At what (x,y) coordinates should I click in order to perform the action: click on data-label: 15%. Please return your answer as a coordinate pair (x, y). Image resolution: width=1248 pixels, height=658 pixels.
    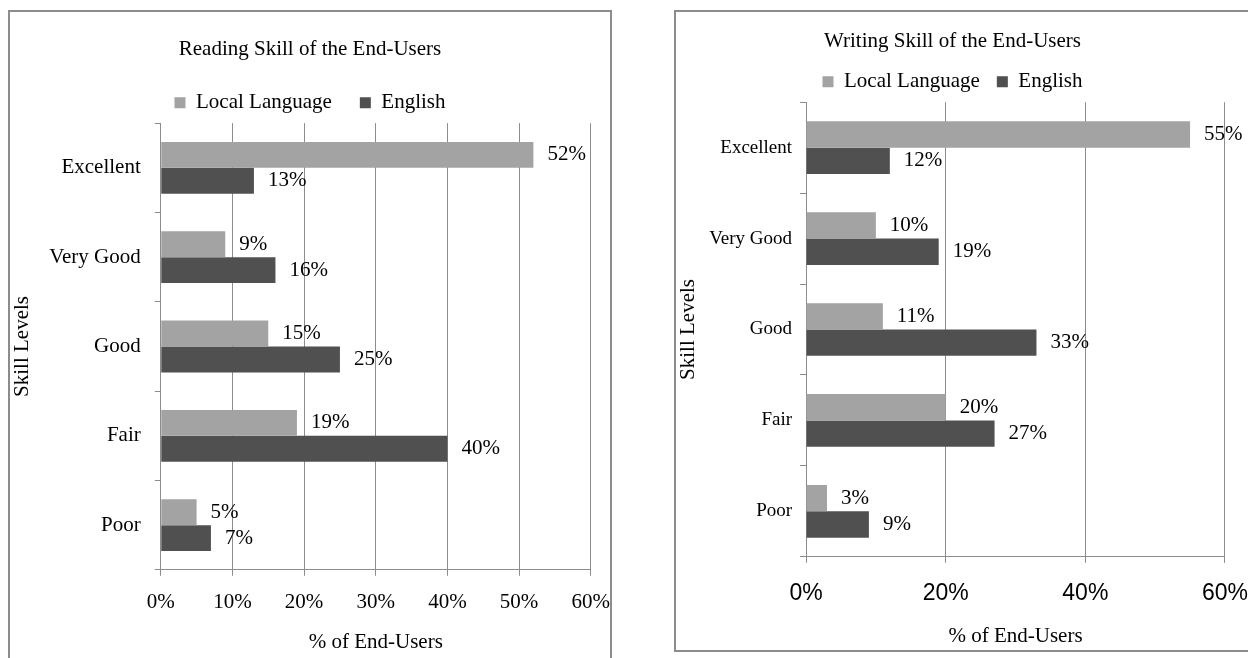
    Looking at the image, I should click on (301, 332).